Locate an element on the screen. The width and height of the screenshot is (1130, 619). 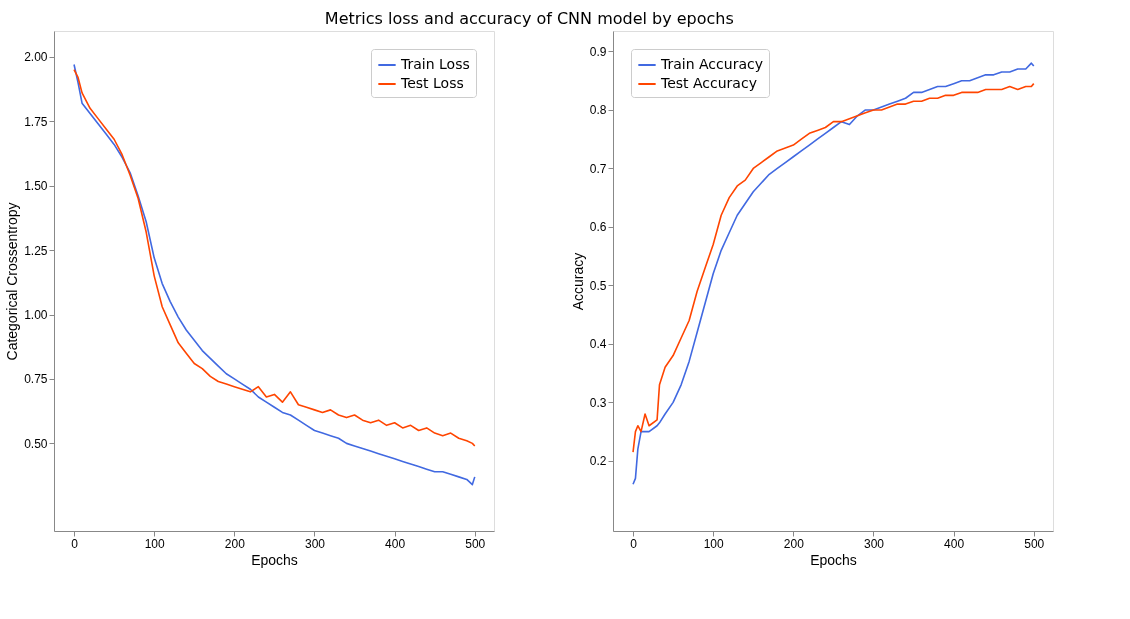
legend-label: Test Accuracy is located at coordinates (708, 83).